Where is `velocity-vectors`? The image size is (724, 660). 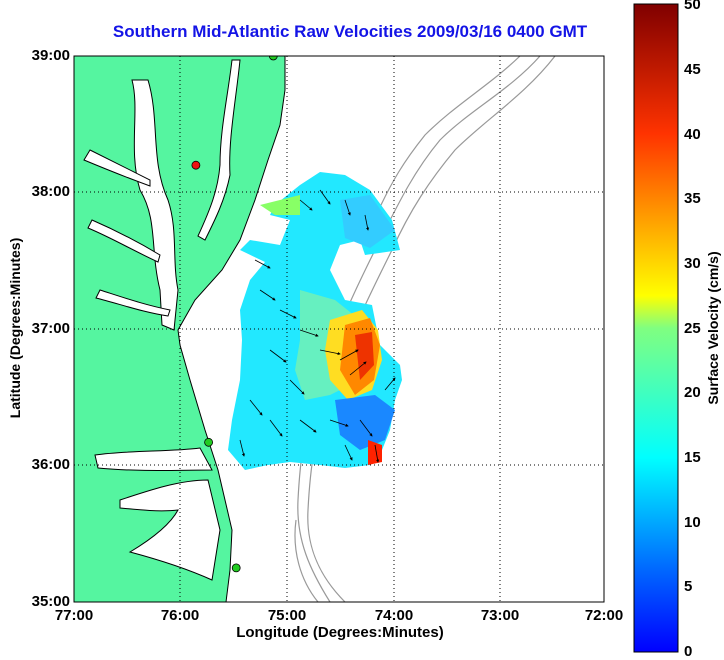
velocity-vectors is located at coordinates (317, 326).